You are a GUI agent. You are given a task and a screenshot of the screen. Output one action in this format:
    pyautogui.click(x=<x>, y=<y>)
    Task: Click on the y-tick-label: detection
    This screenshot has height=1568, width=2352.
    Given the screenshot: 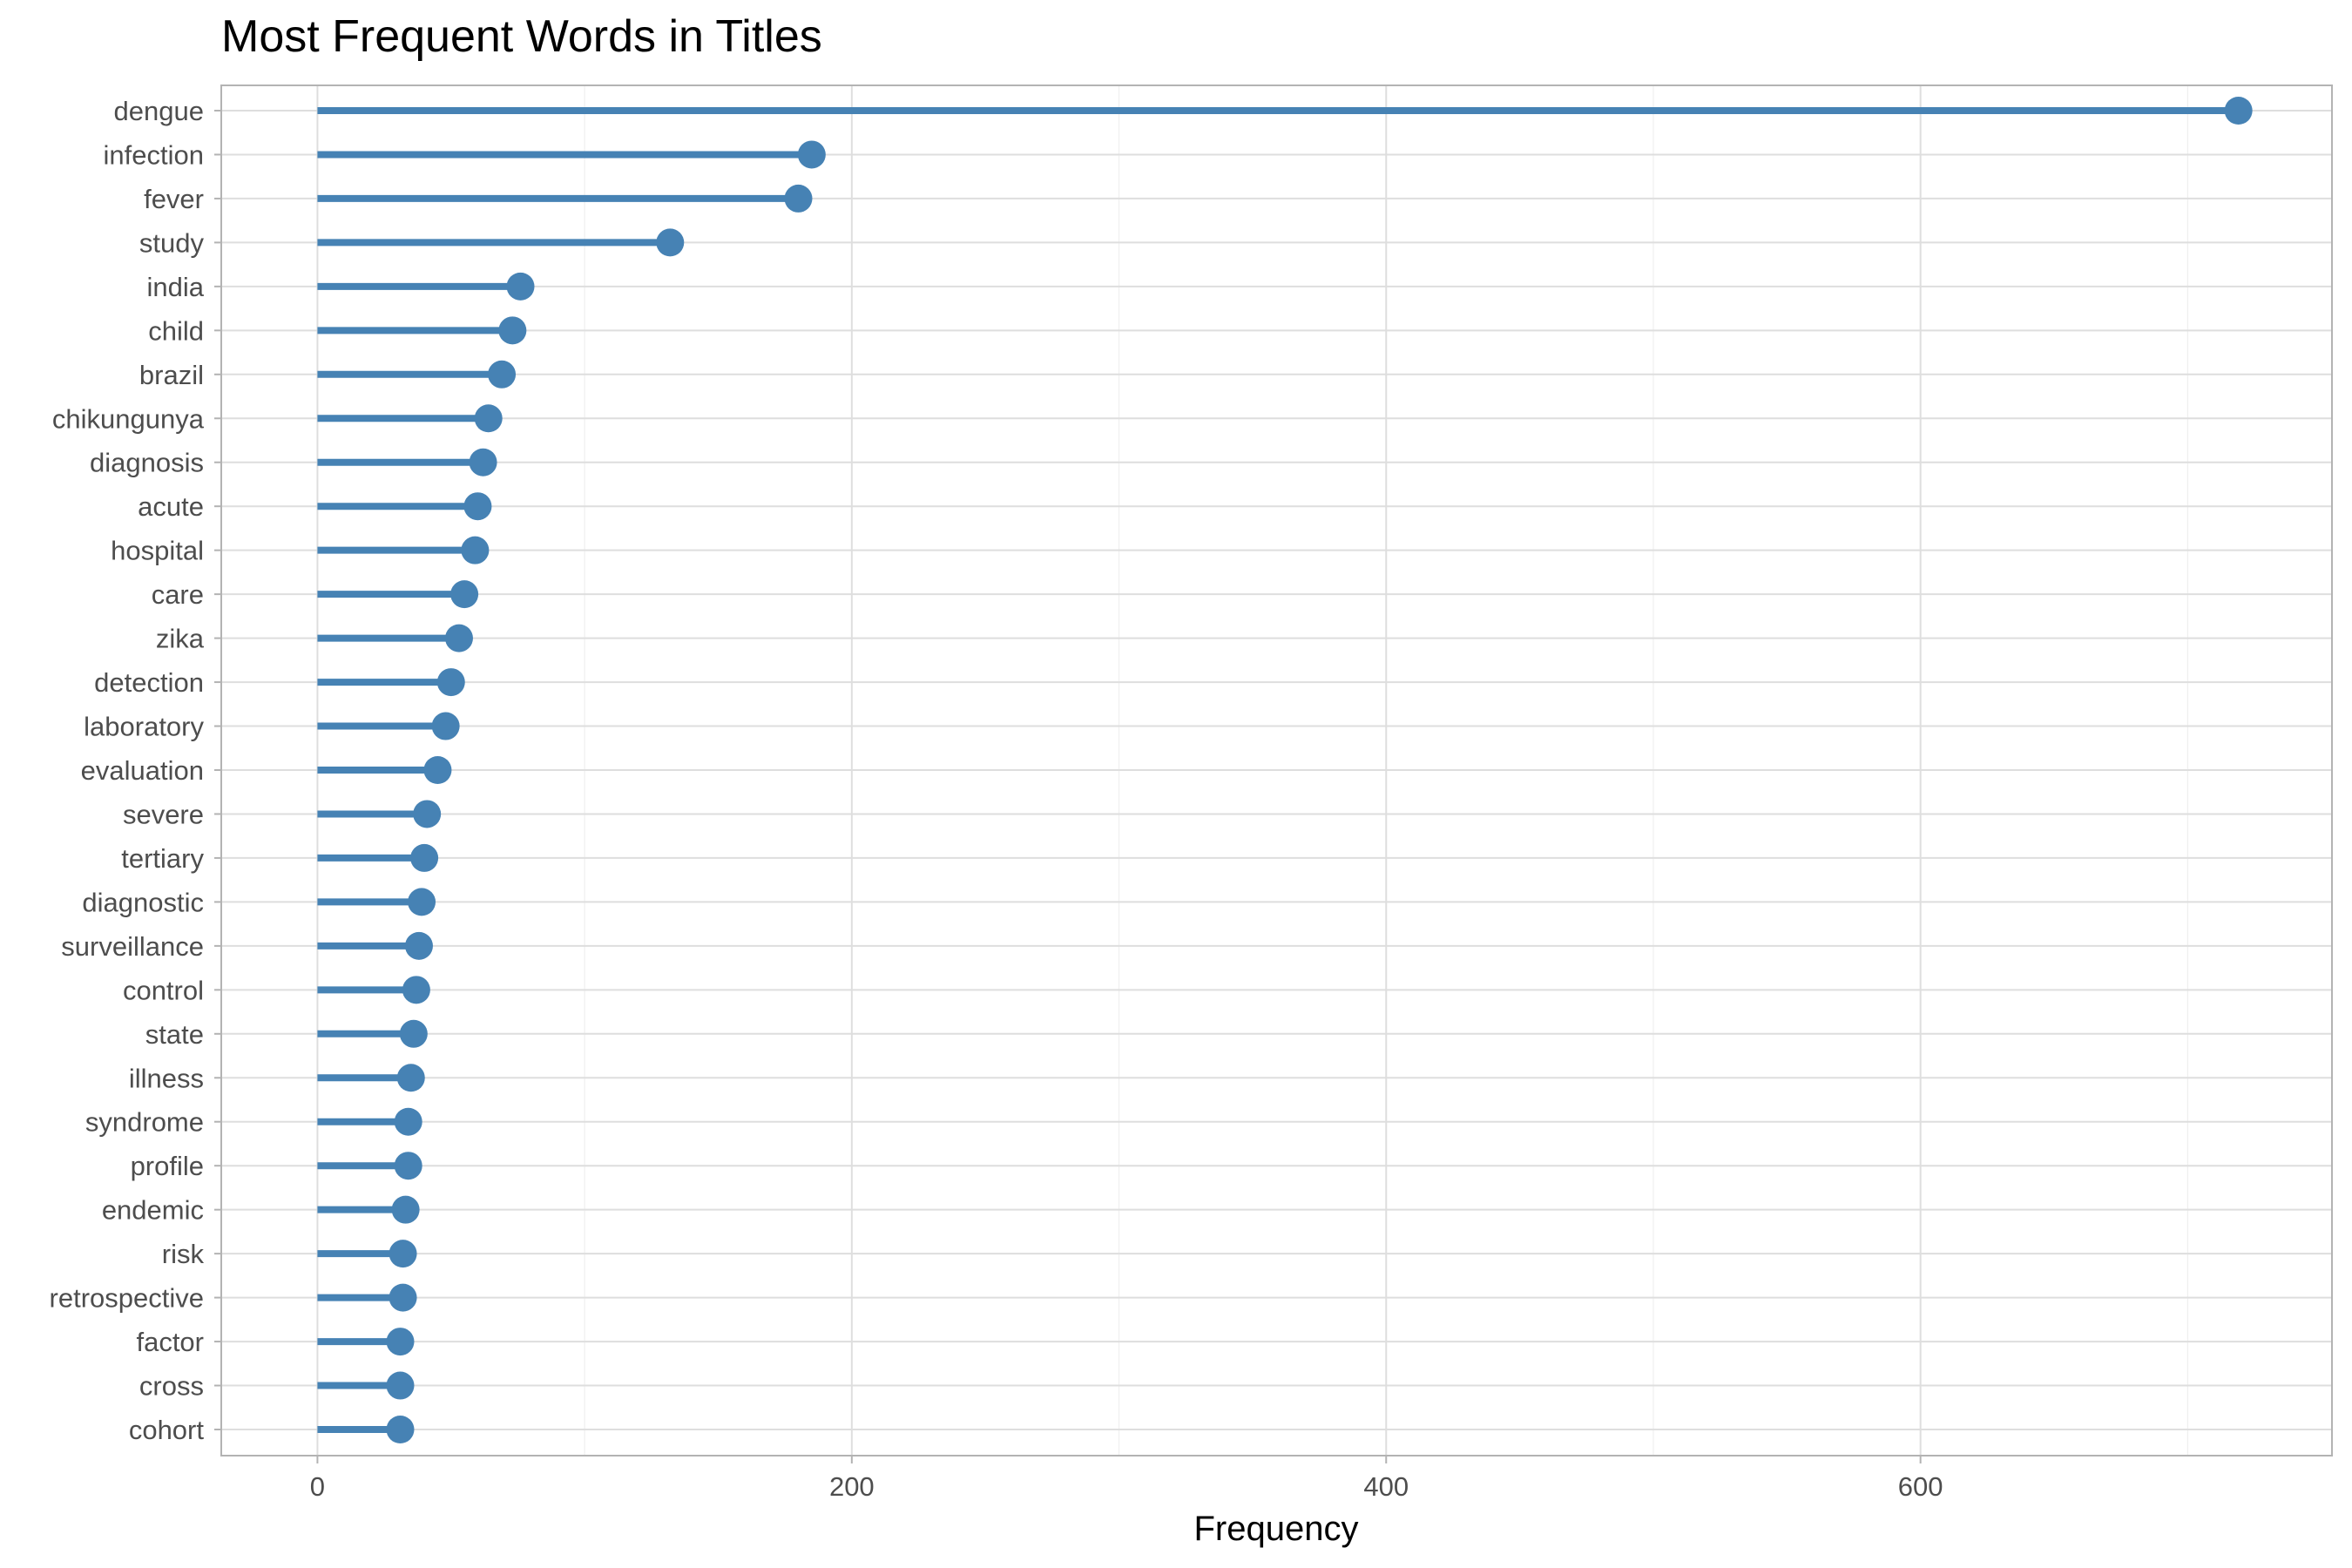 What is the action you would take?
    pyautogui.click(x=149, y=682)
    